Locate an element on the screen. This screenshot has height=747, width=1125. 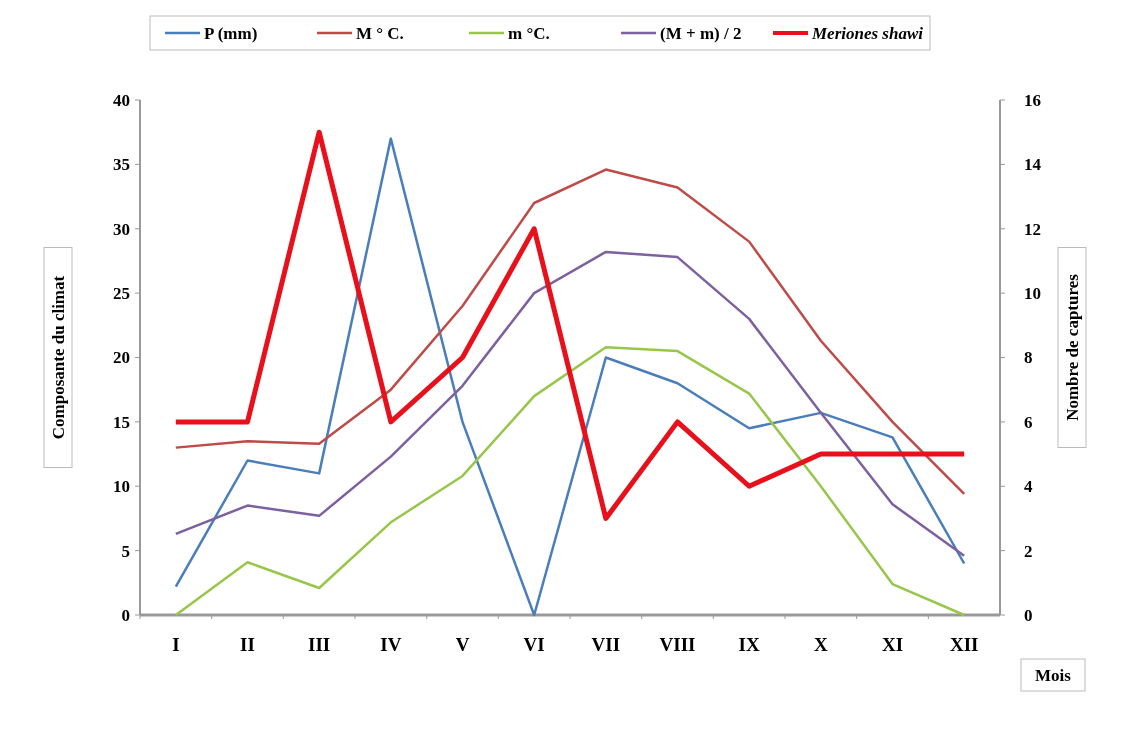
x-tick-label: XI is located at coordinates (892, 644).